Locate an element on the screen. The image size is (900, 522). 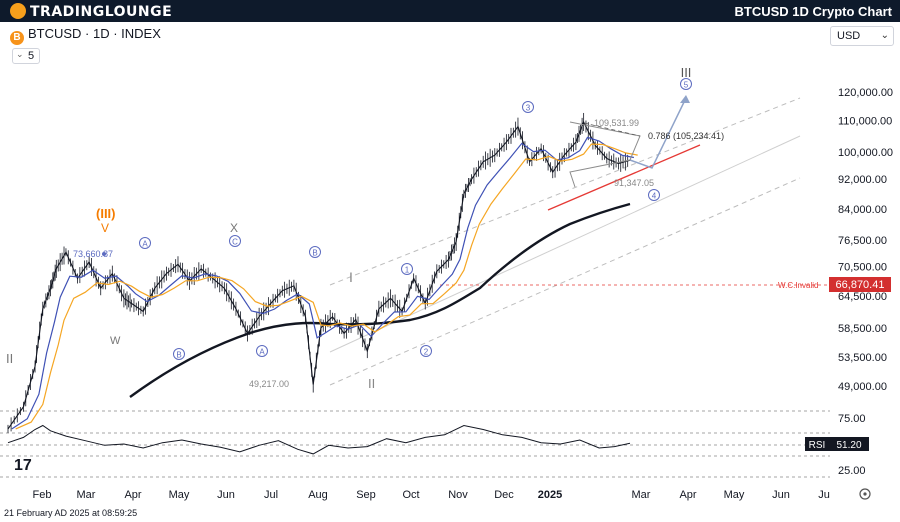
brand-icon is located at coordinates (18, 11).